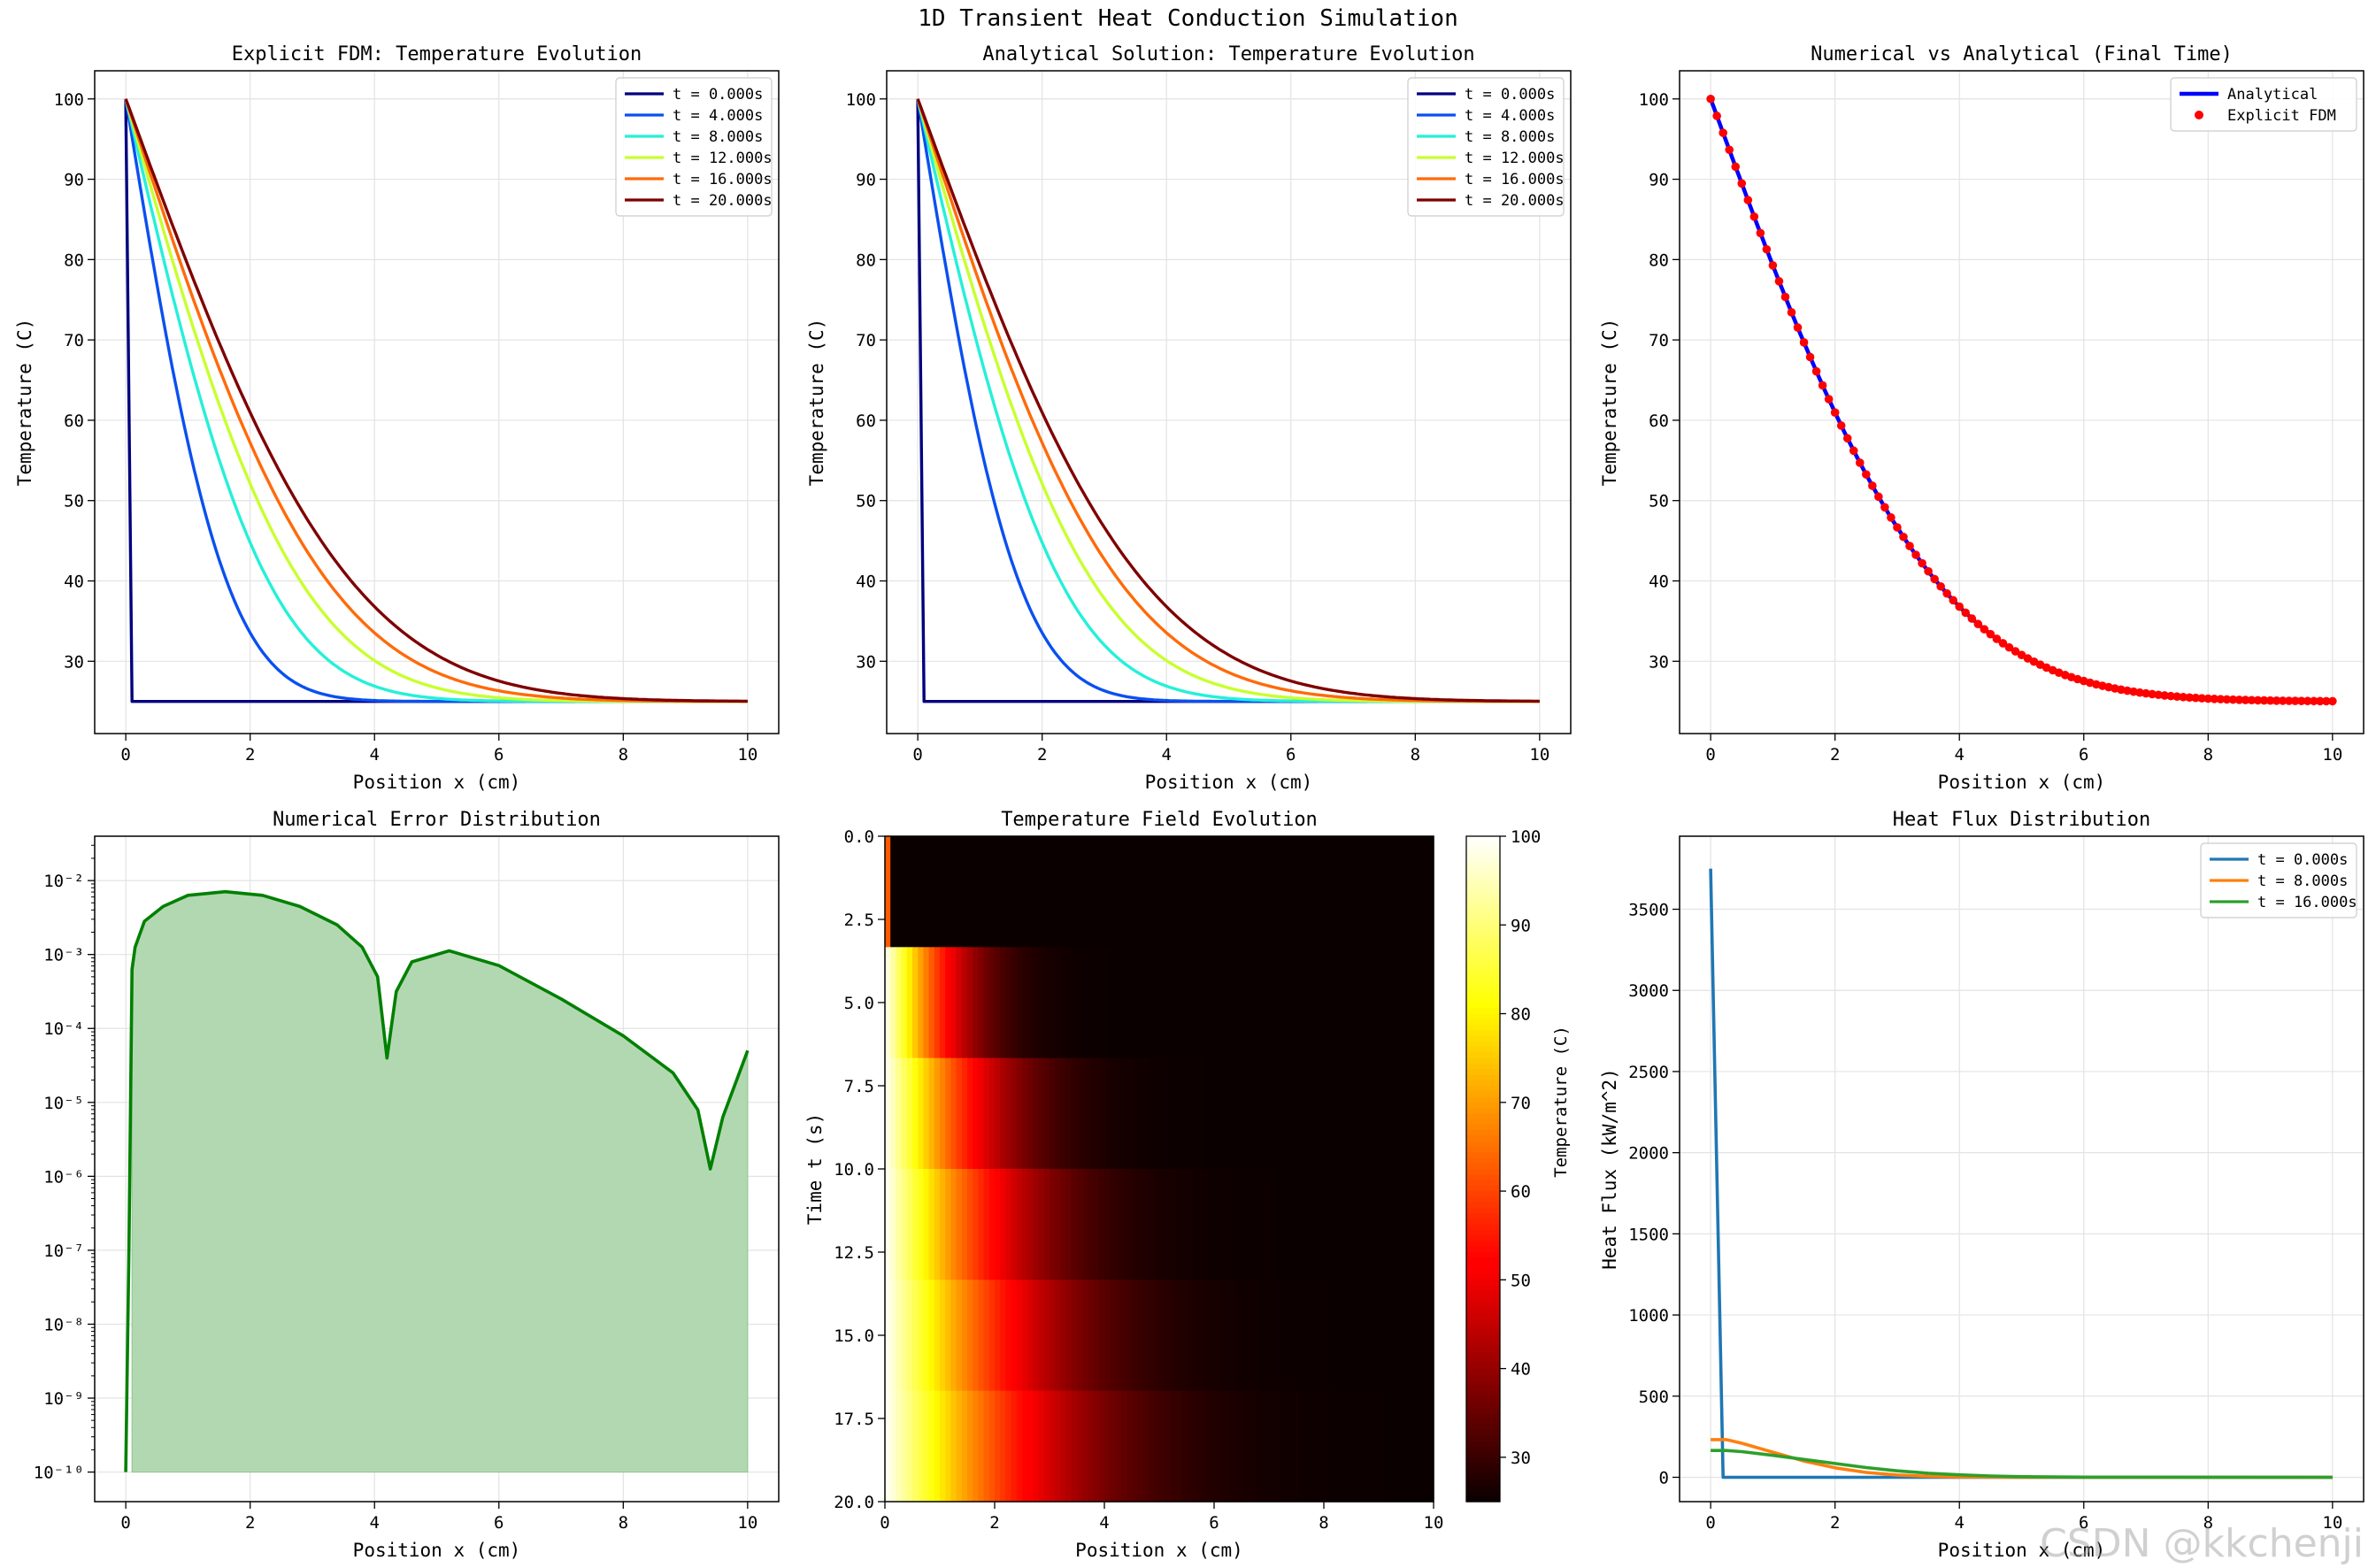 The height and width of the screenshot is (1568, 2376). I want to click on colorbar-tick-label: 70, so click(1521, 1103).